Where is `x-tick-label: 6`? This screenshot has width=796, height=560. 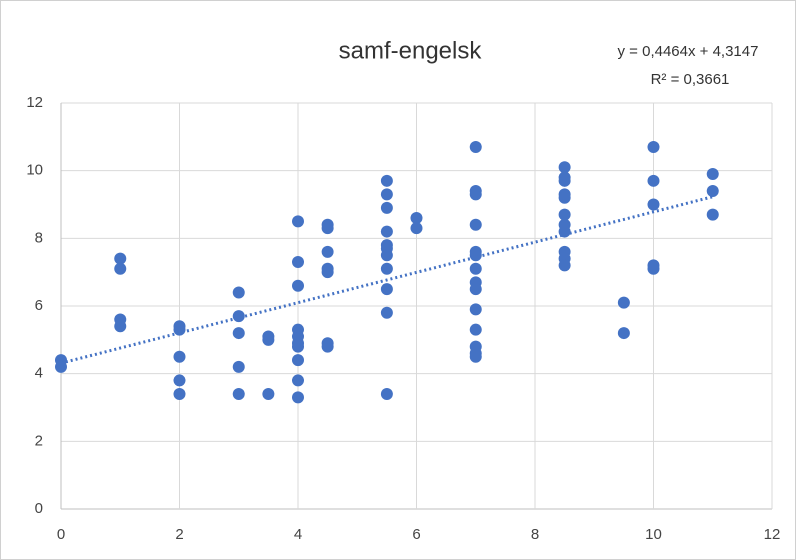
x-tick-label: 6 is located at coordinates (416, 534).